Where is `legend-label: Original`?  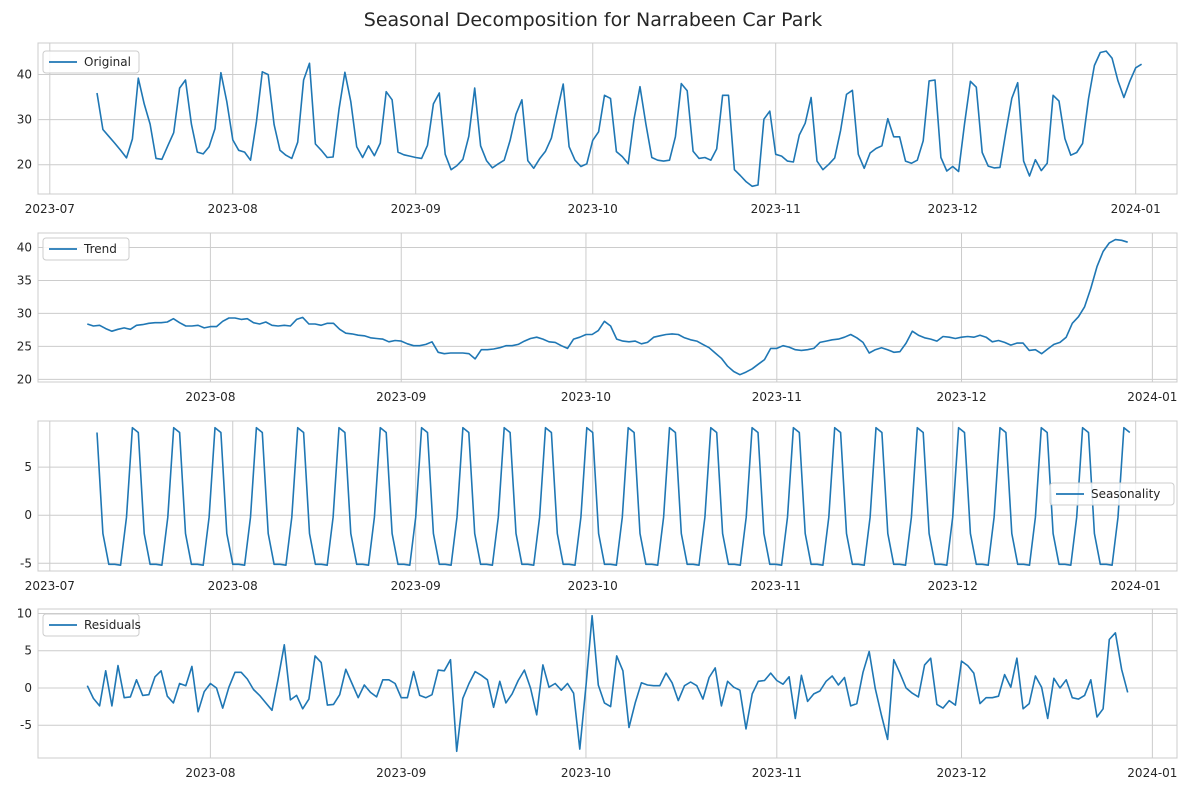 legend-label: Original is located at coordinates (107, 62).